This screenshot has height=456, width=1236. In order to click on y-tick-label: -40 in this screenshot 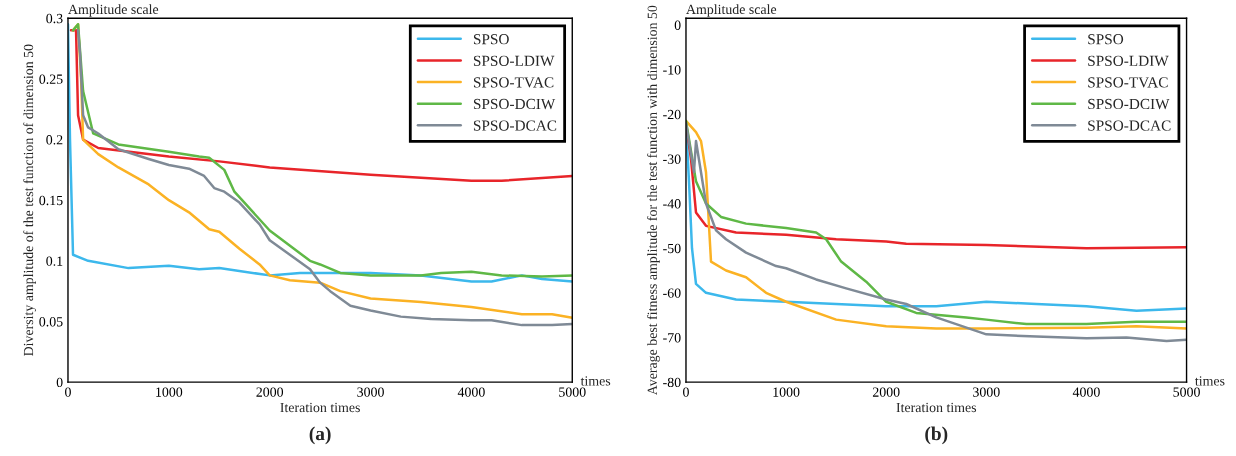, I will do `click(672, 204)`.